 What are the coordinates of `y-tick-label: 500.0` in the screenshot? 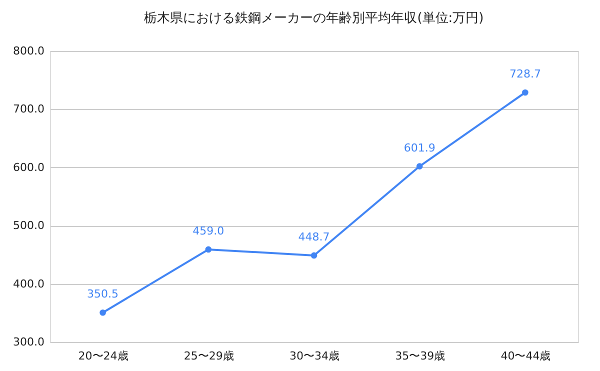 It's located at (28, 225).